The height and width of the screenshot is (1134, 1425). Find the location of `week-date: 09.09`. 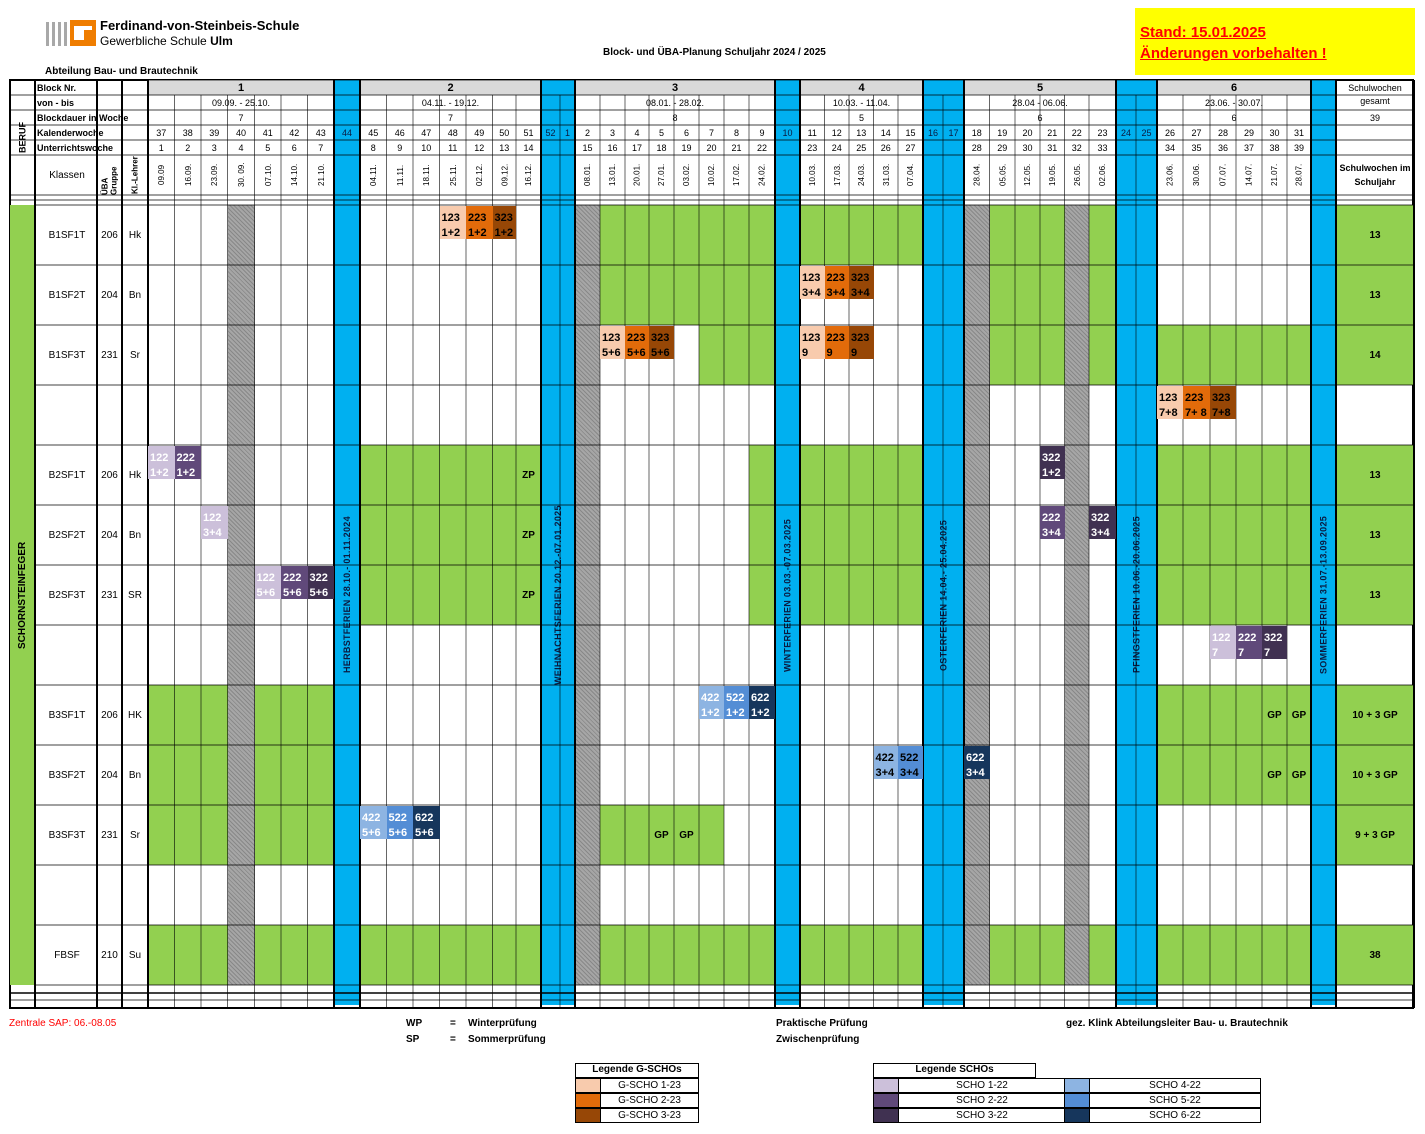

week-date: 09.09 is located at coordinates (161, 175).